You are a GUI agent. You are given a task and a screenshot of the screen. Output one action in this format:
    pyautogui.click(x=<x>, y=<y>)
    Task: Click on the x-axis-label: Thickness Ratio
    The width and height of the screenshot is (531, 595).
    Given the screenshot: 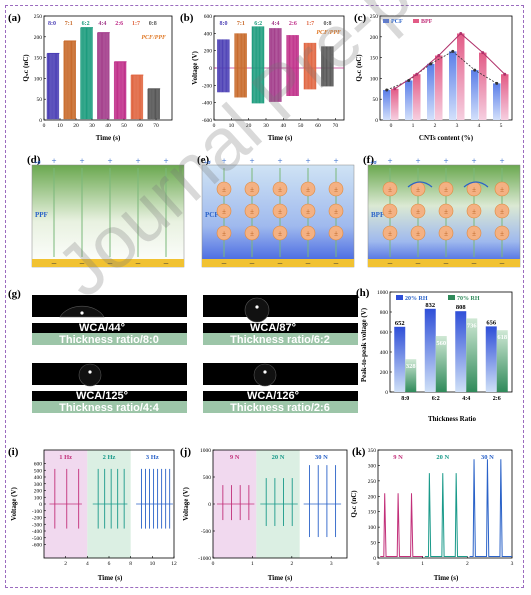 What is the action you would take?
    pyautogui.click(x=452, y=419)
    